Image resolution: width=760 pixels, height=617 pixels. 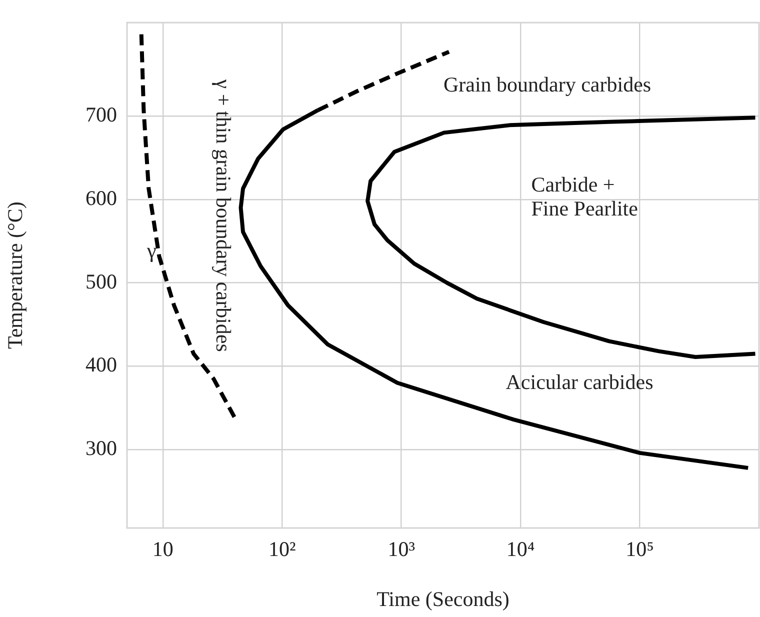 I want to click on y-tick-label: 300, so click(x=101, y=448).